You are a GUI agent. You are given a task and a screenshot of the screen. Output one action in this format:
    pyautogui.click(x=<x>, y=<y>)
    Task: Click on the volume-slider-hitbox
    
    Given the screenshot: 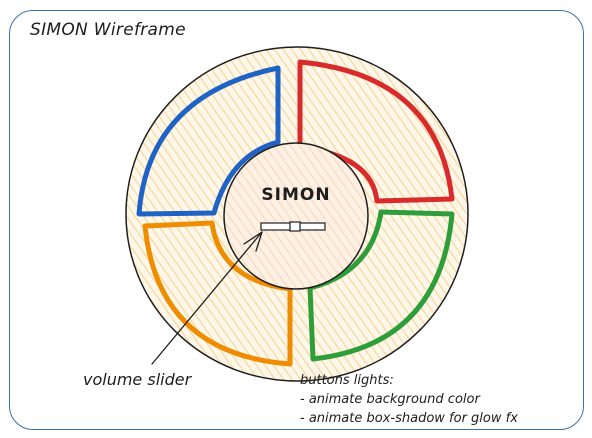 What is the action you would take?
    pyautogui.click(x=293, y=227)
    